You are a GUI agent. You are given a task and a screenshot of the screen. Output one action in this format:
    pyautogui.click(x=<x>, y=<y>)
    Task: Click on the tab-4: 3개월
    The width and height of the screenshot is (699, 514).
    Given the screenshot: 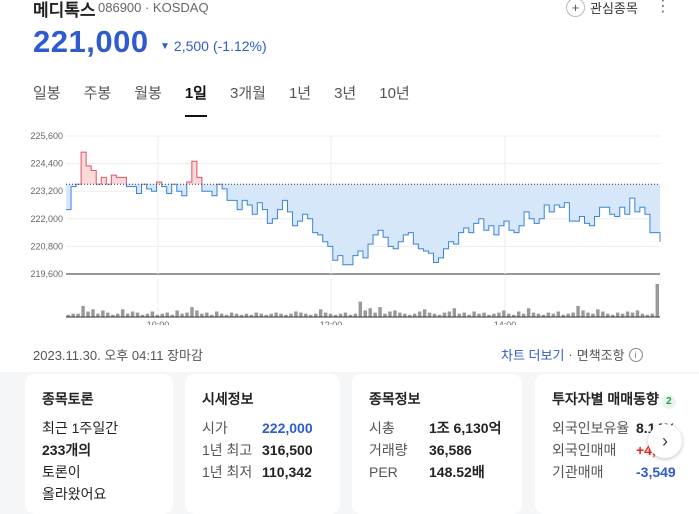 What is the action you would take?
    pyautogui.click(x=247, y=93)
    